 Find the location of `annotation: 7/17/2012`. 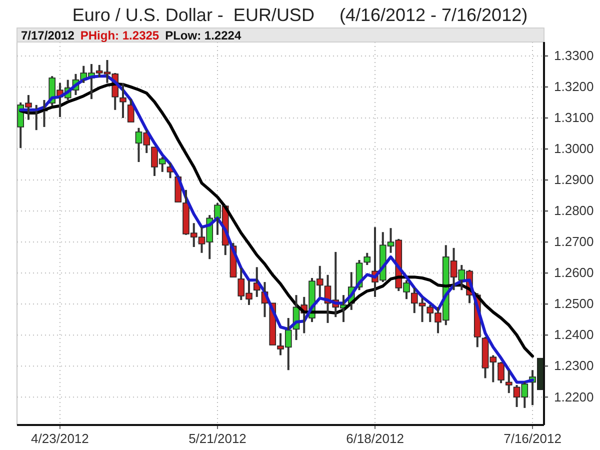

annotation: 7/17/2012 is located at coordinates (48, 35).